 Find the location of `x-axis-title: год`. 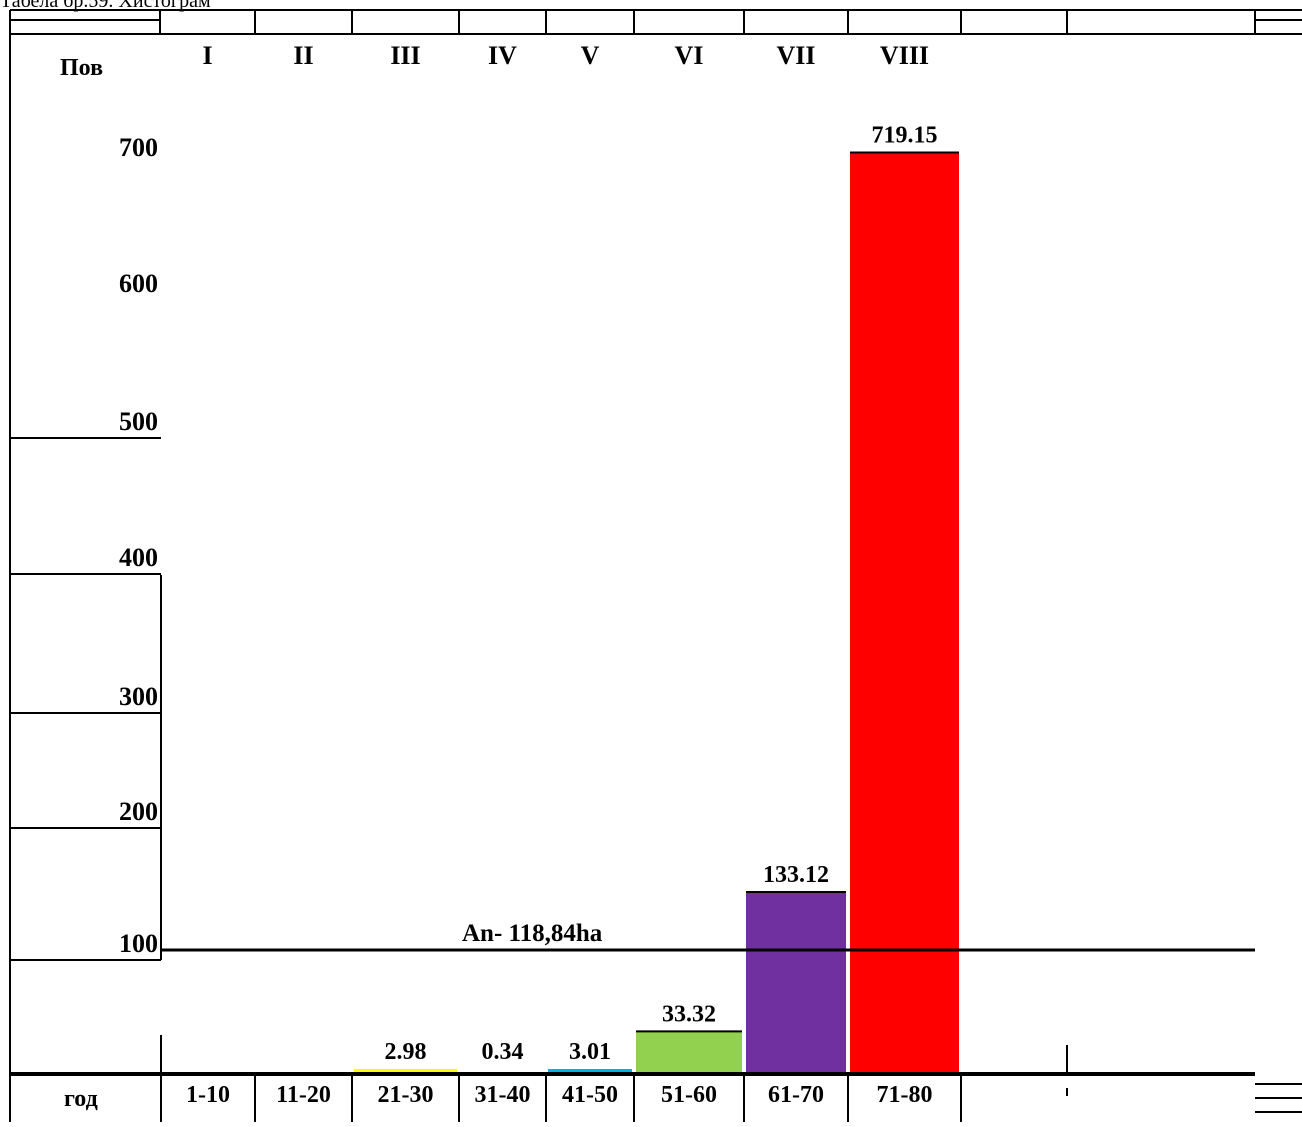

x-axis-title: год is located at coordinates (81, 1099).